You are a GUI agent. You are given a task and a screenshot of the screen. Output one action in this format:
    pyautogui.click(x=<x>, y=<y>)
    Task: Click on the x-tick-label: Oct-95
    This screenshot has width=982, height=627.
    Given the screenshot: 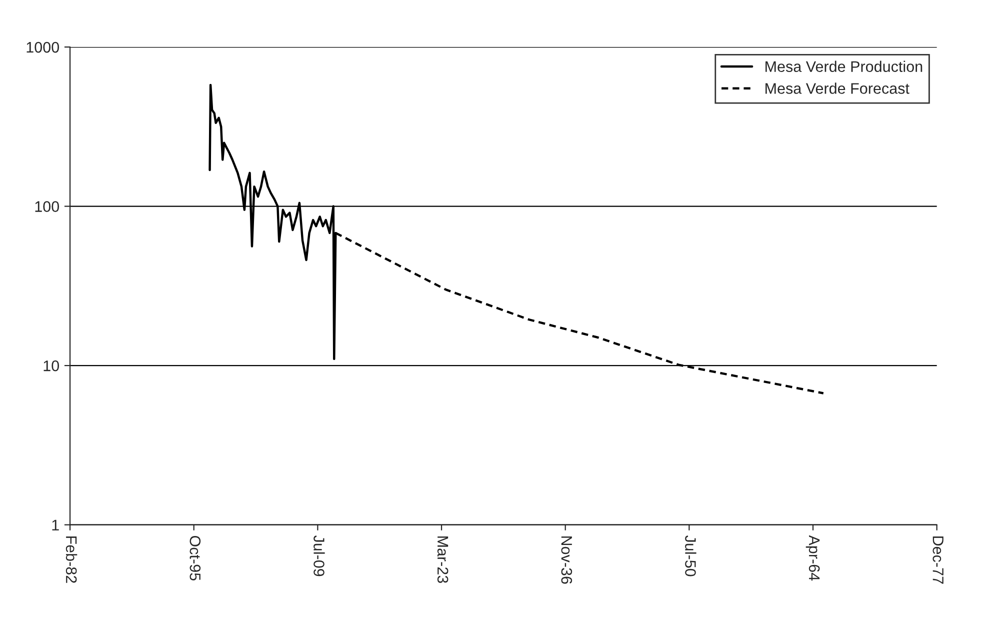 What is the action you would take?
    pyautogui.click(x=195, y=558)
    